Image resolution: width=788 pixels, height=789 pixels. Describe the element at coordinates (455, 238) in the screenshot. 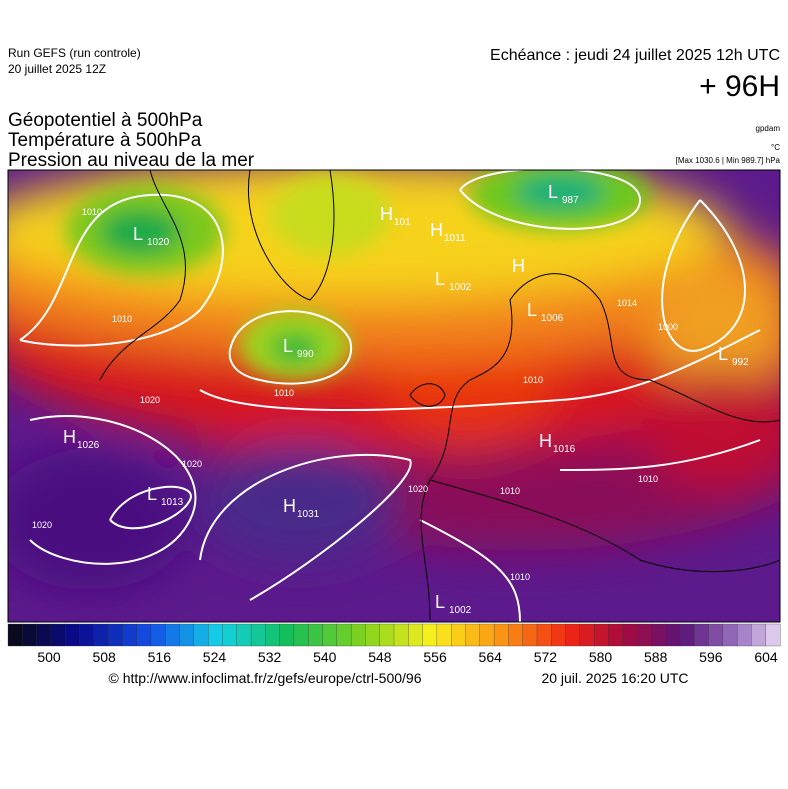

I see `center-value: 1011` at that location.